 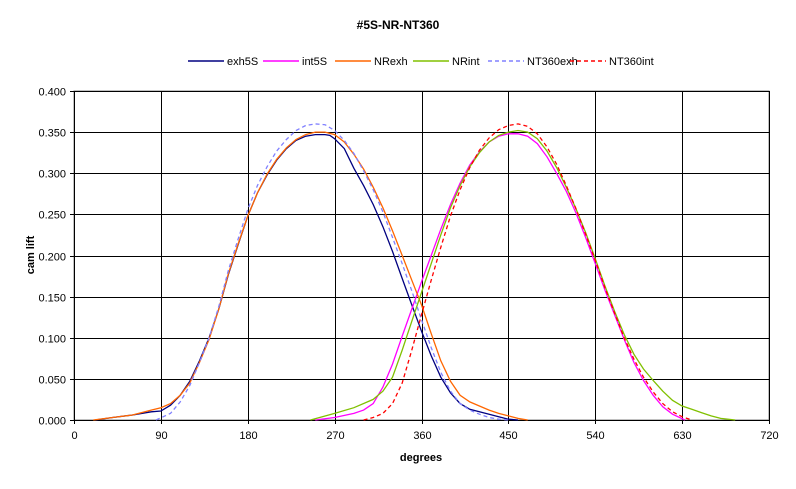 I want to click on legend-label: NRexh, so click(x=391, y=62).